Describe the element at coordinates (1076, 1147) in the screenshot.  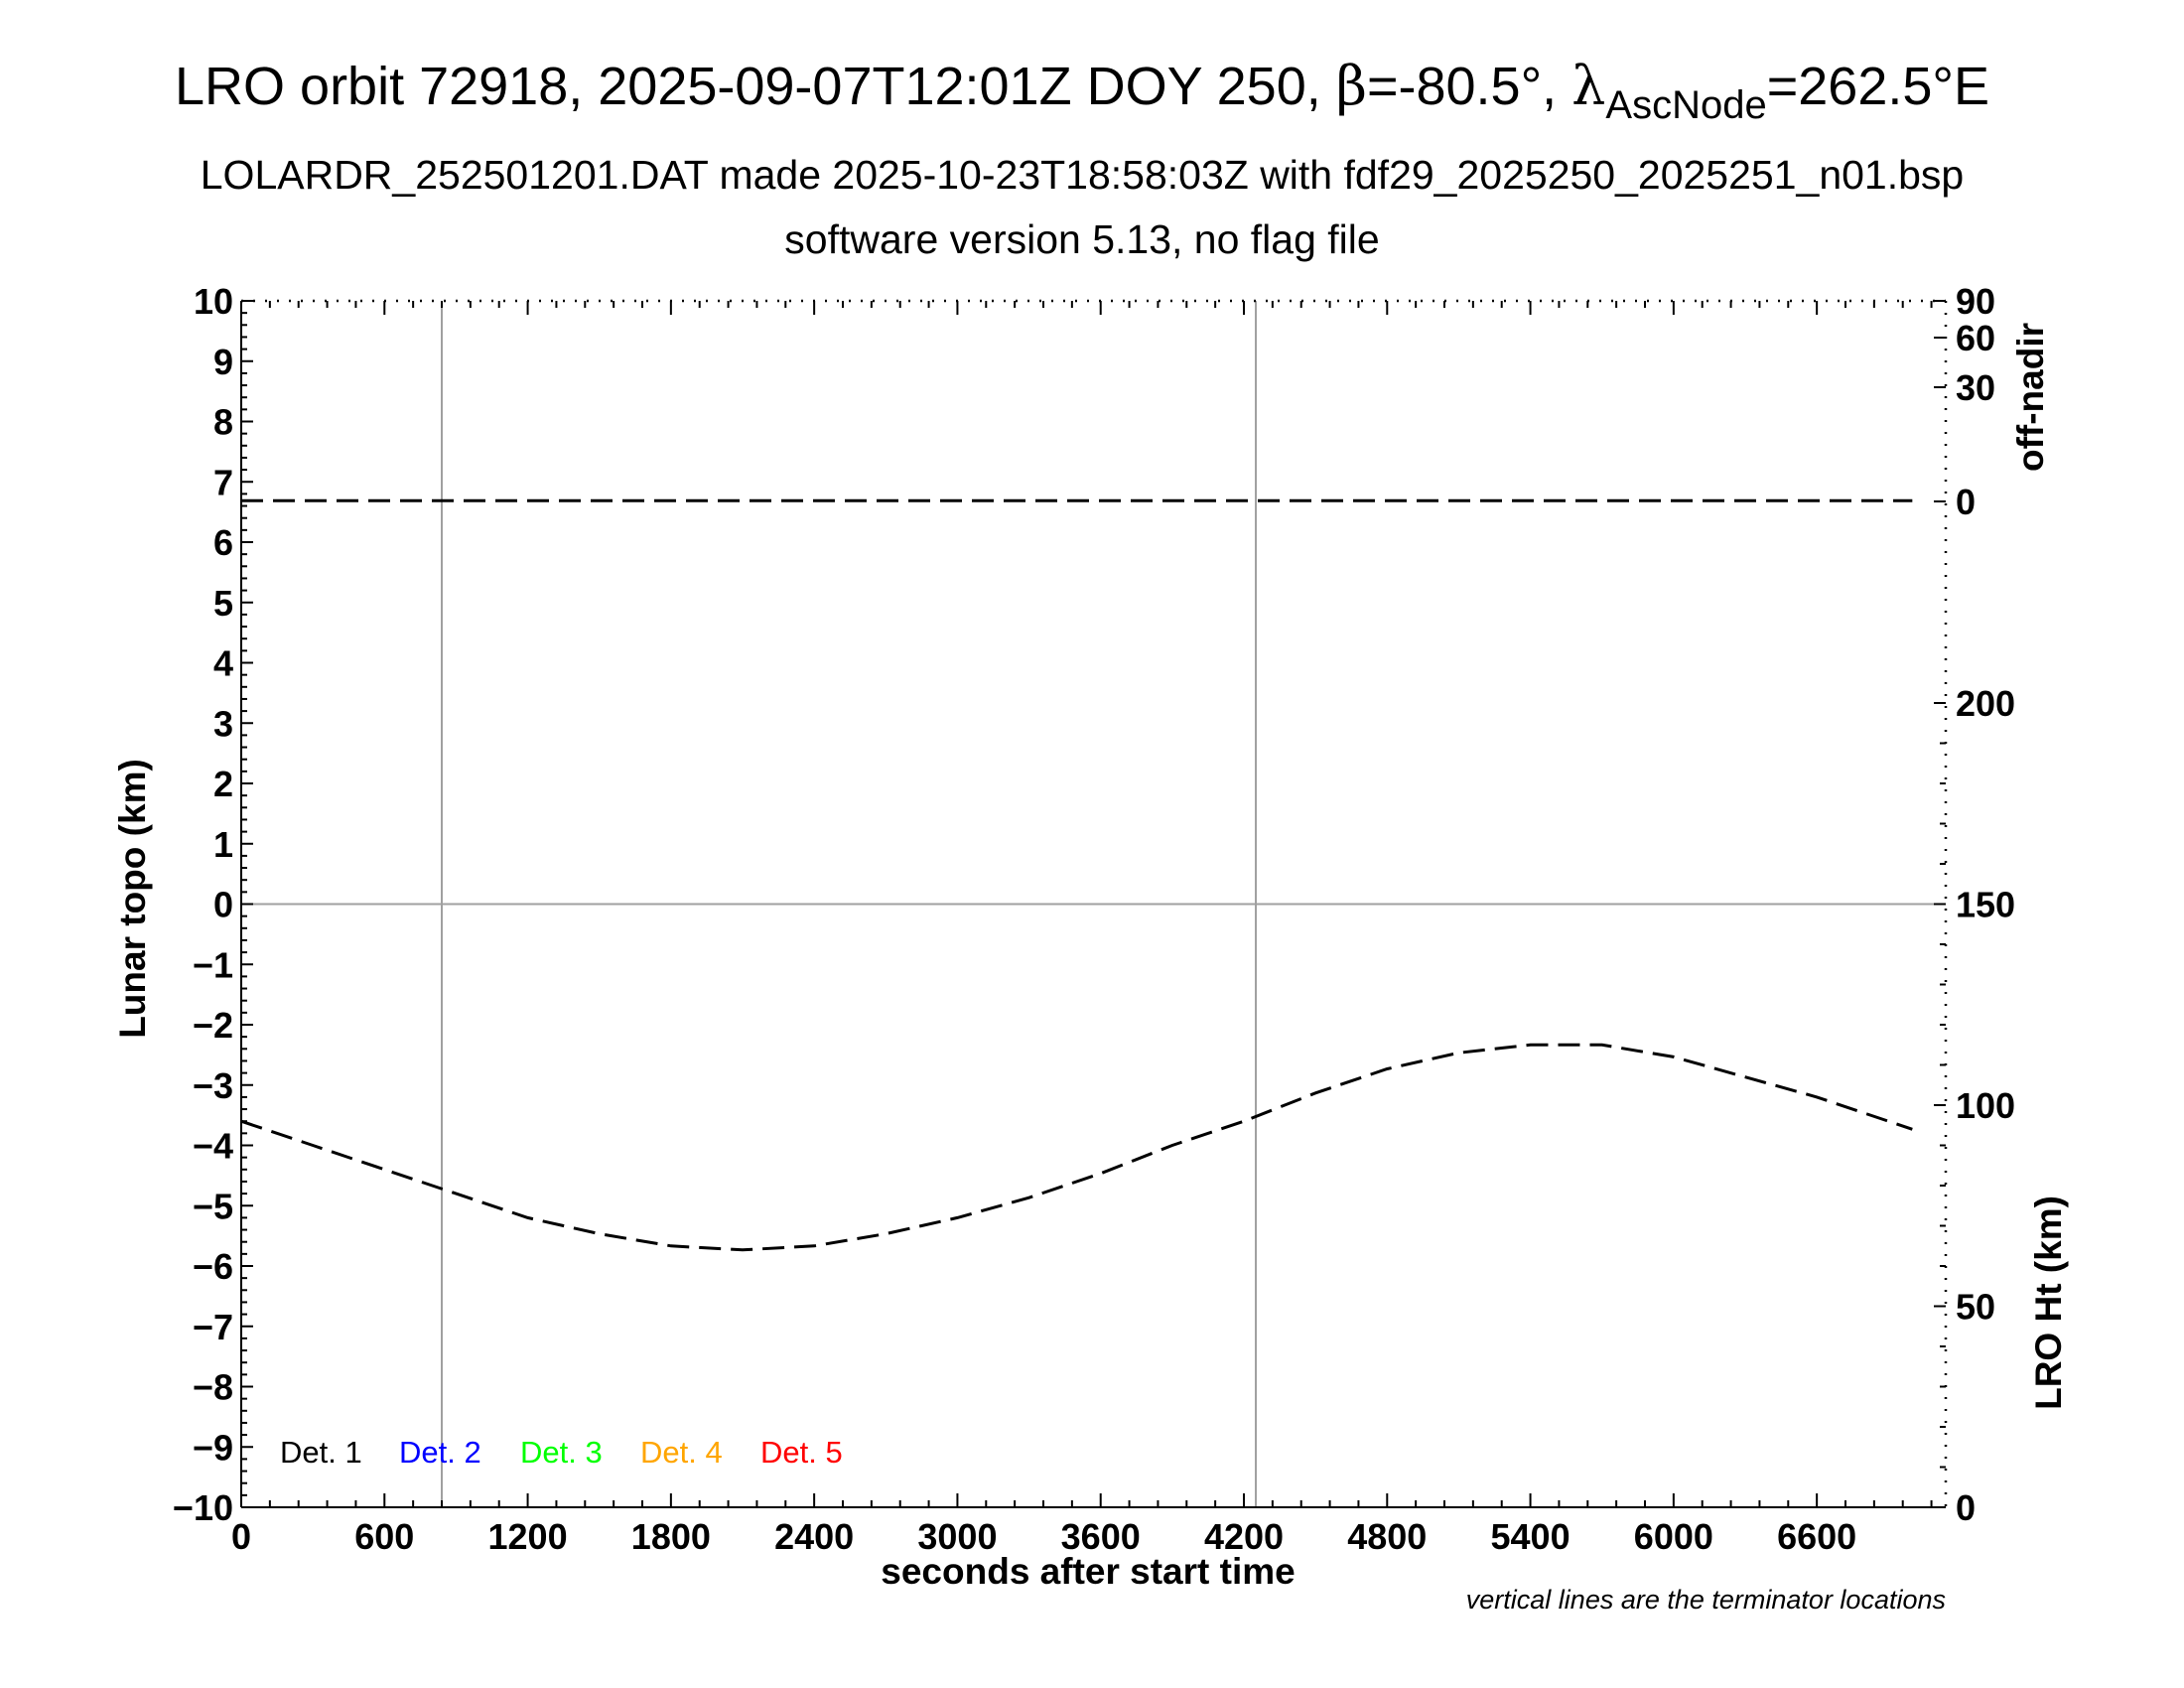
I see `series-lro-ht` at that location.